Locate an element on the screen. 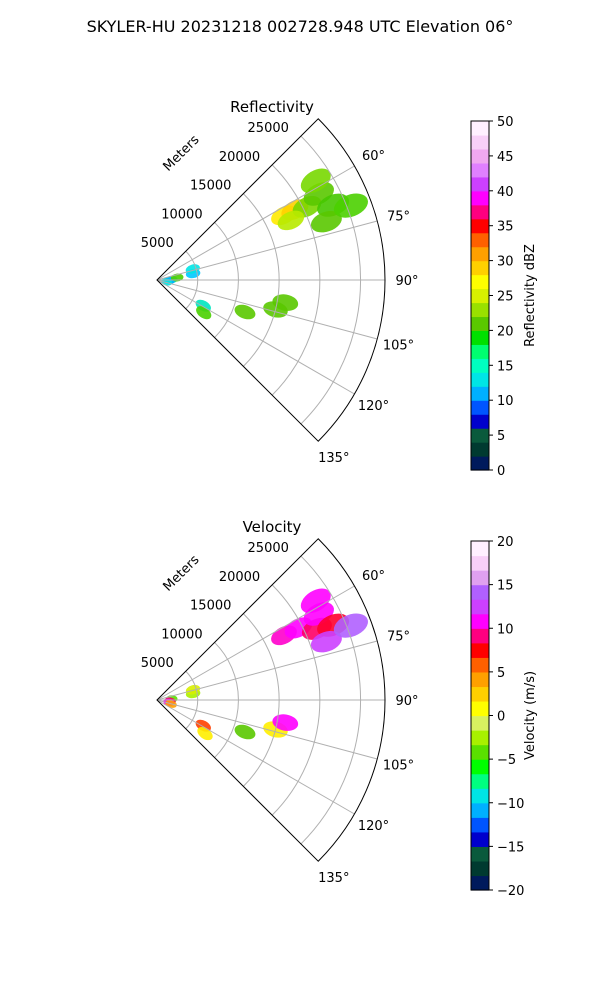 This screenshot has height=1000, width=600. colorbar-tick-label: 30 is located at coordinates (505, 262).